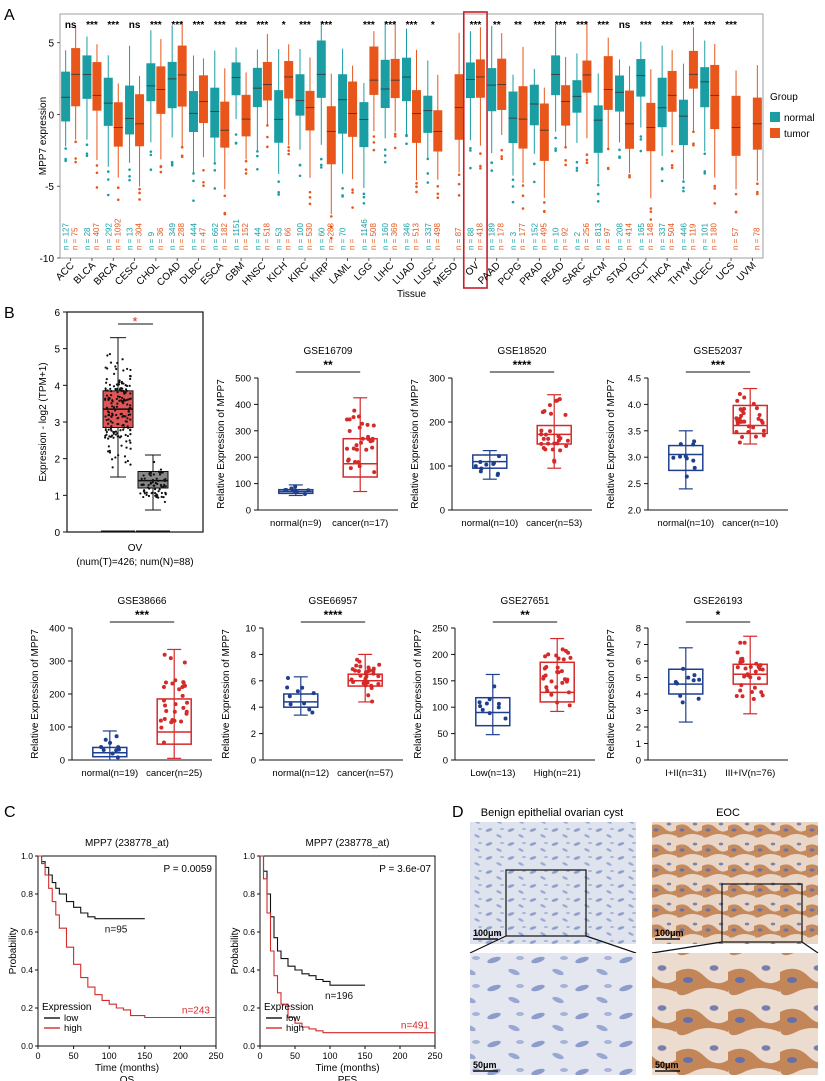  I want to click on ytick-GSE38666-1: 100, so click(57, 728).